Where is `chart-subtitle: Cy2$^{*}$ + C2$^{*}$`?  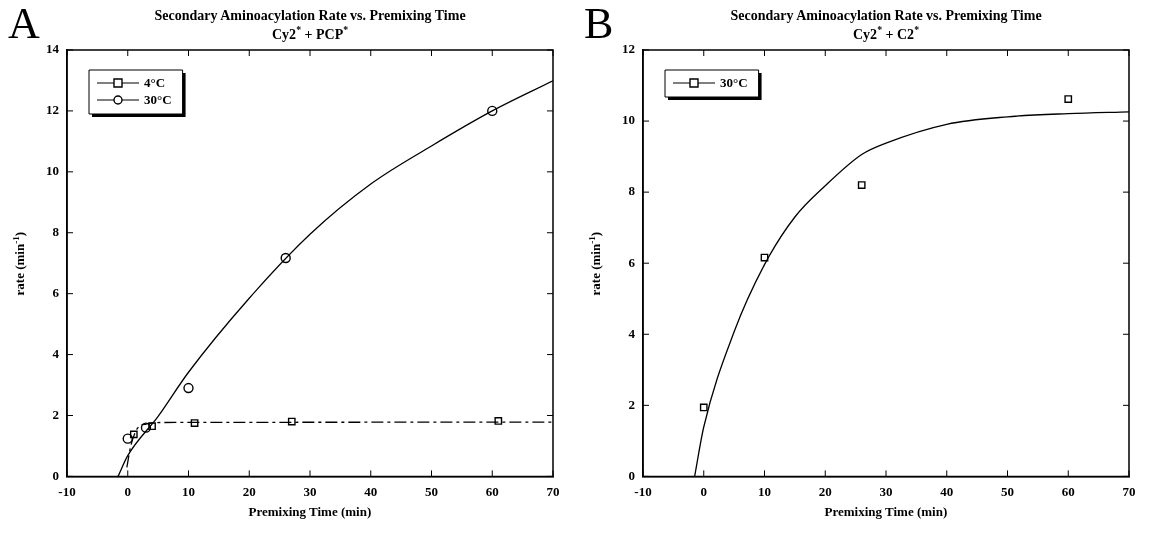
chart-subtitle: Cy2$^{*}$ + C2$^{*}$ is located at coordinates (886, 32).